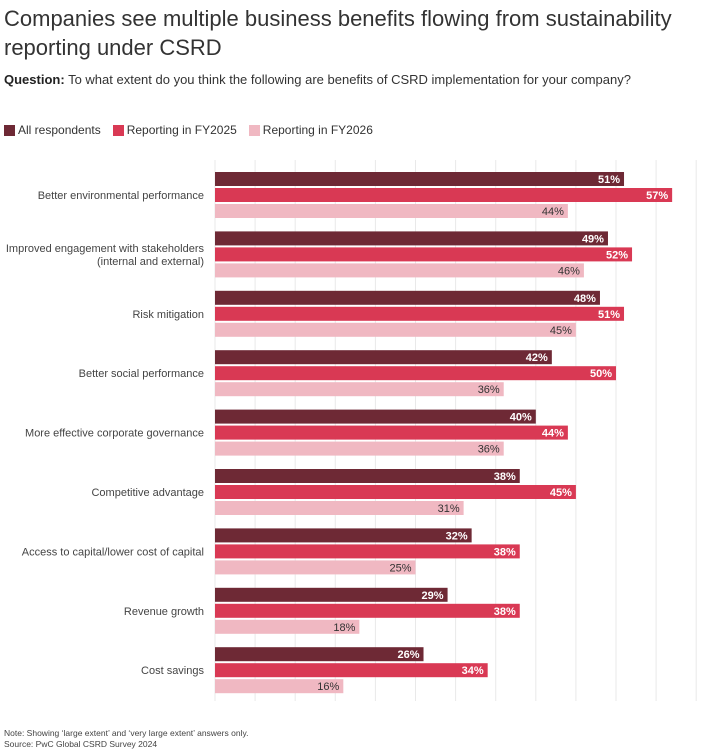 The height and width of the screenshot is (751, 707). What do you see at coordinates (59, 130) in the screenshot?
I see `legend-label: All respondents` at bounding box center [59, 130].